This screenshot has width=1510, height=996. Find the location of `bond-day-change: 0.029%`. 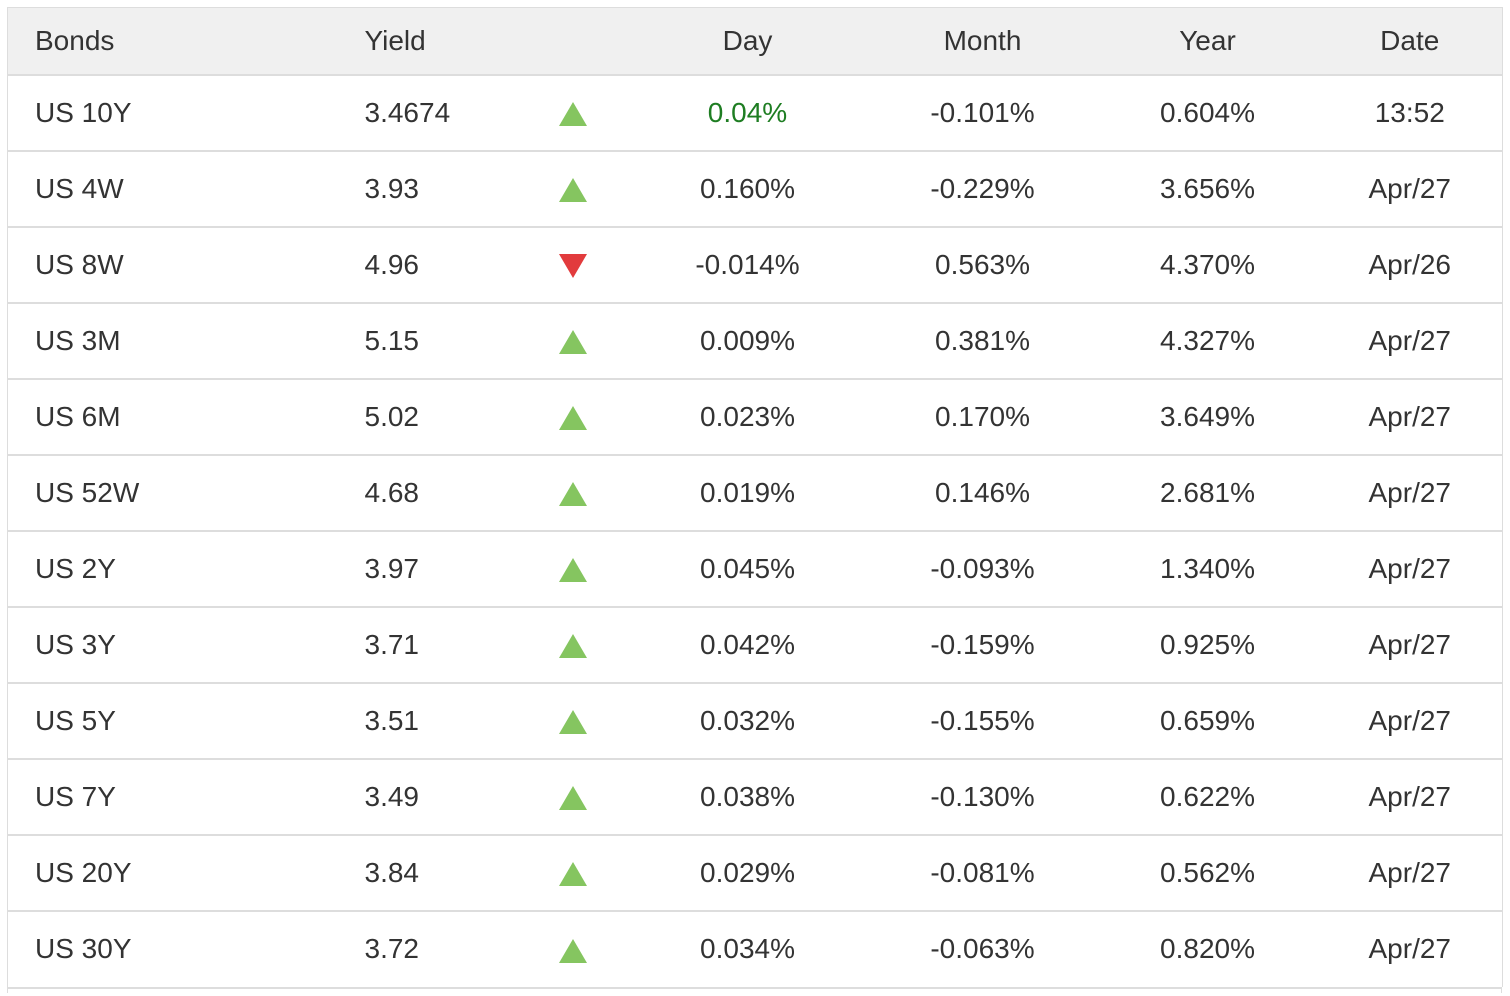

bond-day-change: 0.029% is located at coordinates (747, 872).